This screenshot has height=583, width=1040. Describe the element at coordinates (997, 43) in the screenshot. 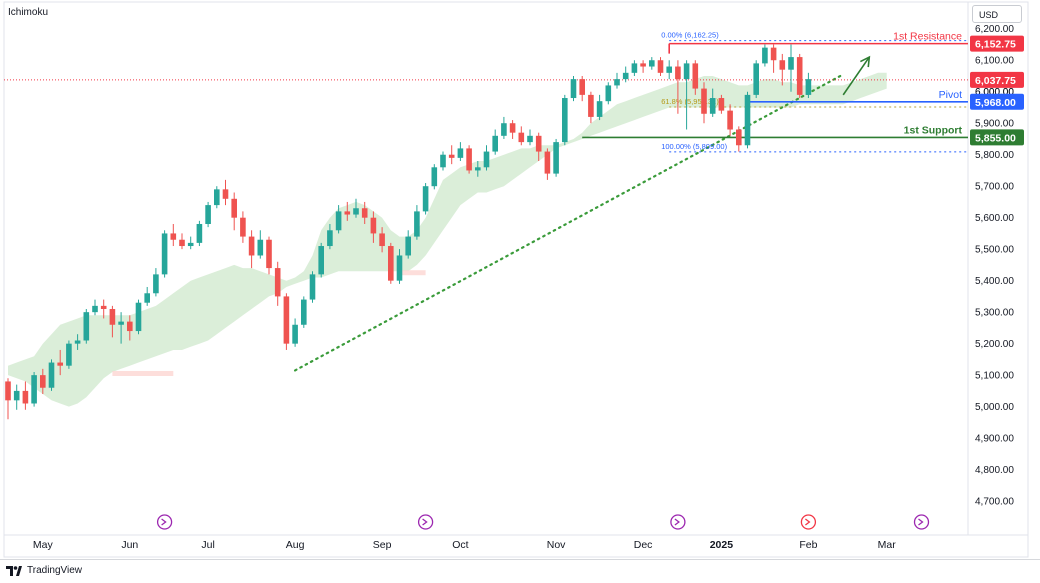

I see `level-0-badge` at that location.